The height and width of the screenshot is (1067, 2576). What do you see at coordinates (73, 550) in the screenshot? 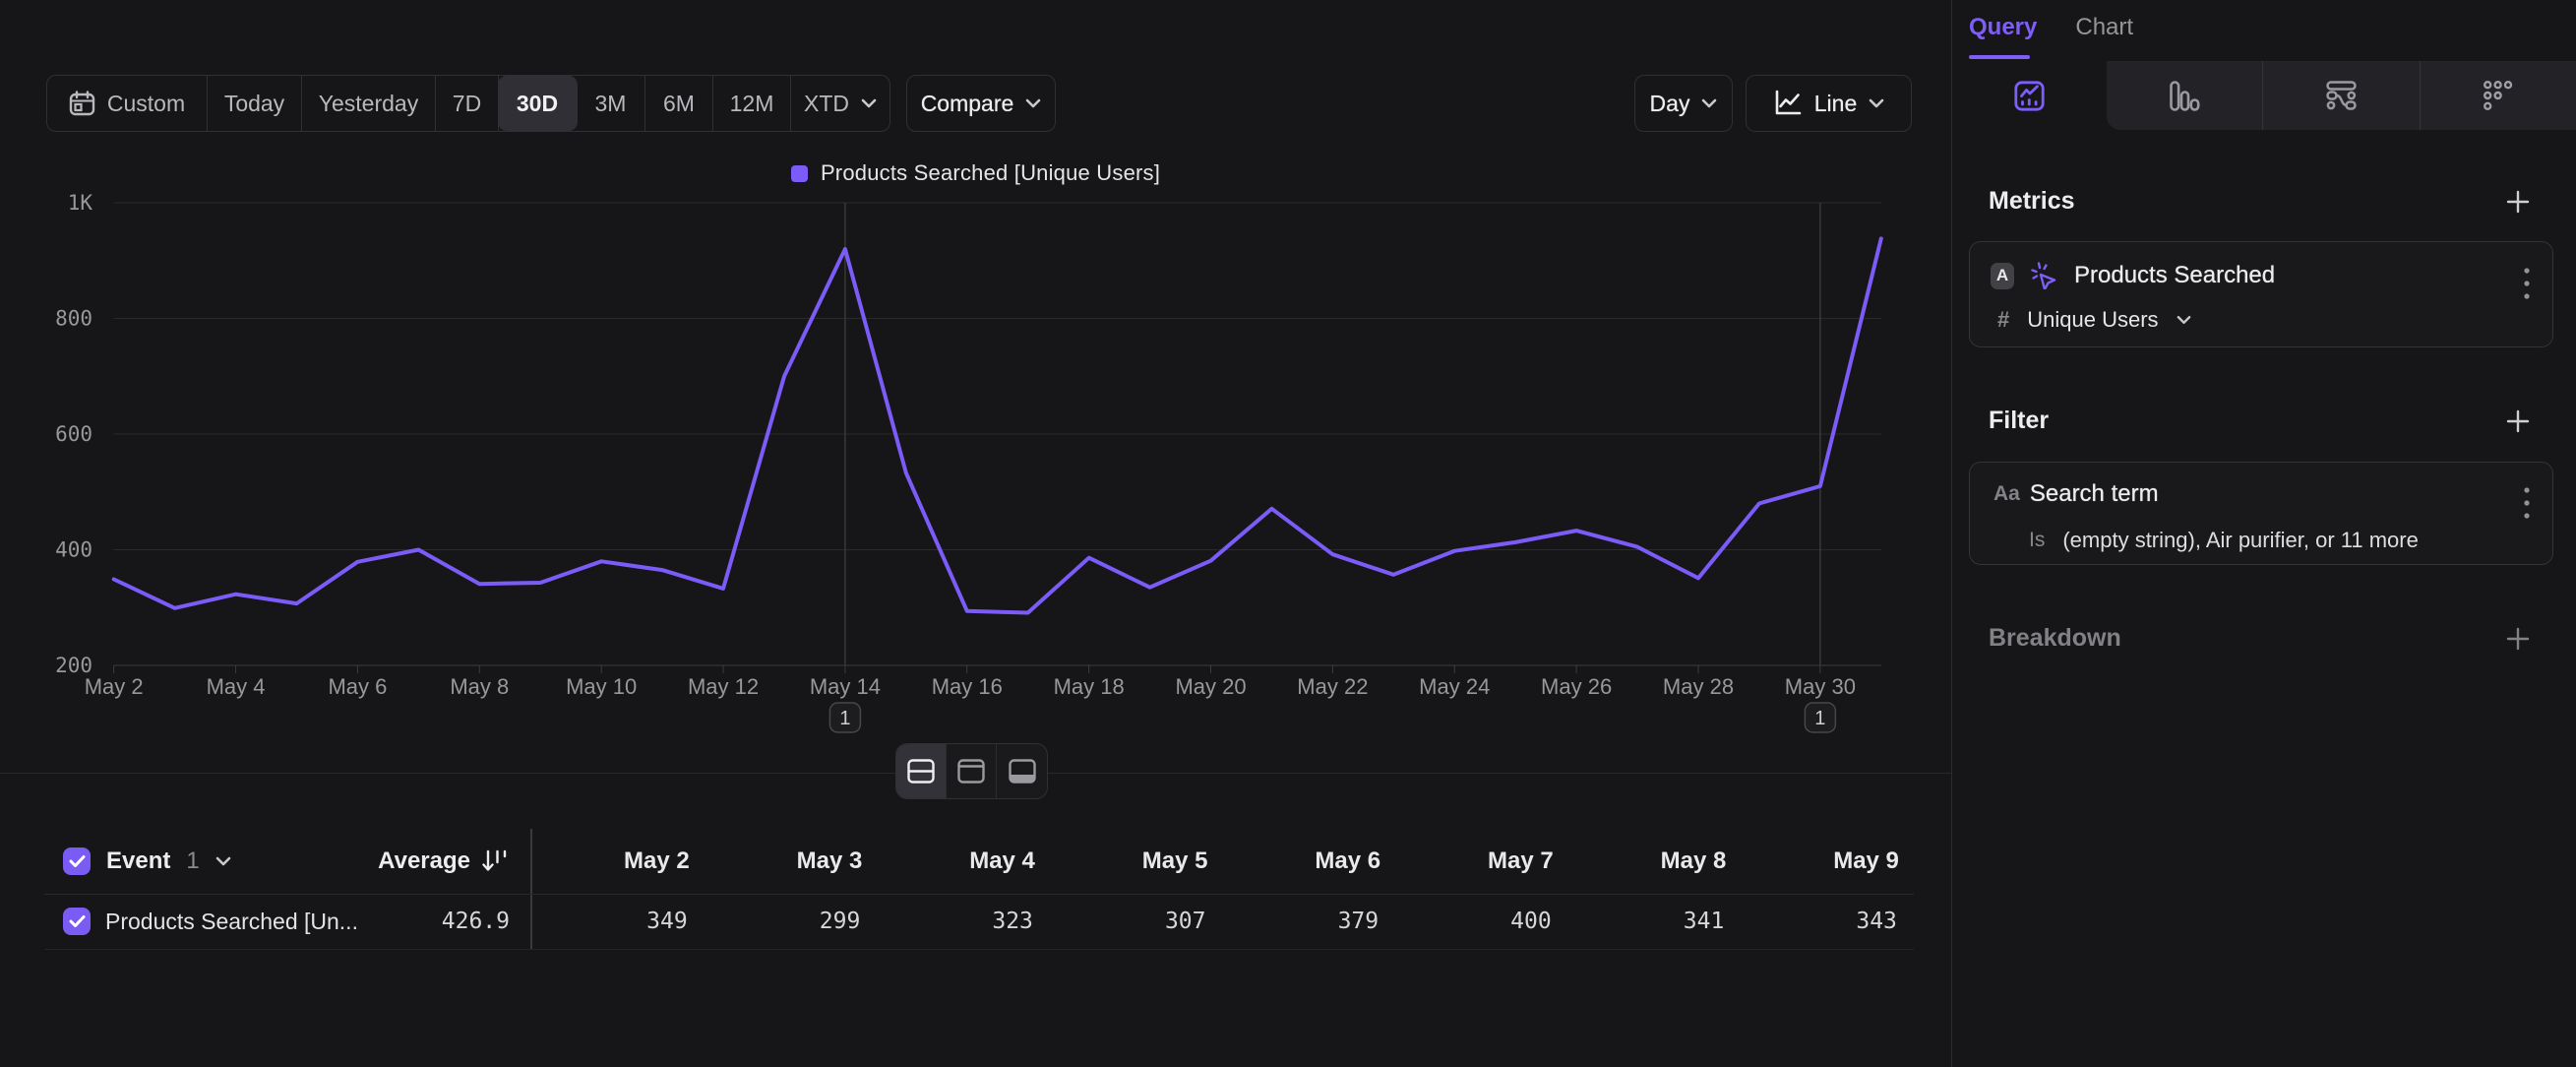
I see `y-axis-label: 400` at bounding box center [73, 550].